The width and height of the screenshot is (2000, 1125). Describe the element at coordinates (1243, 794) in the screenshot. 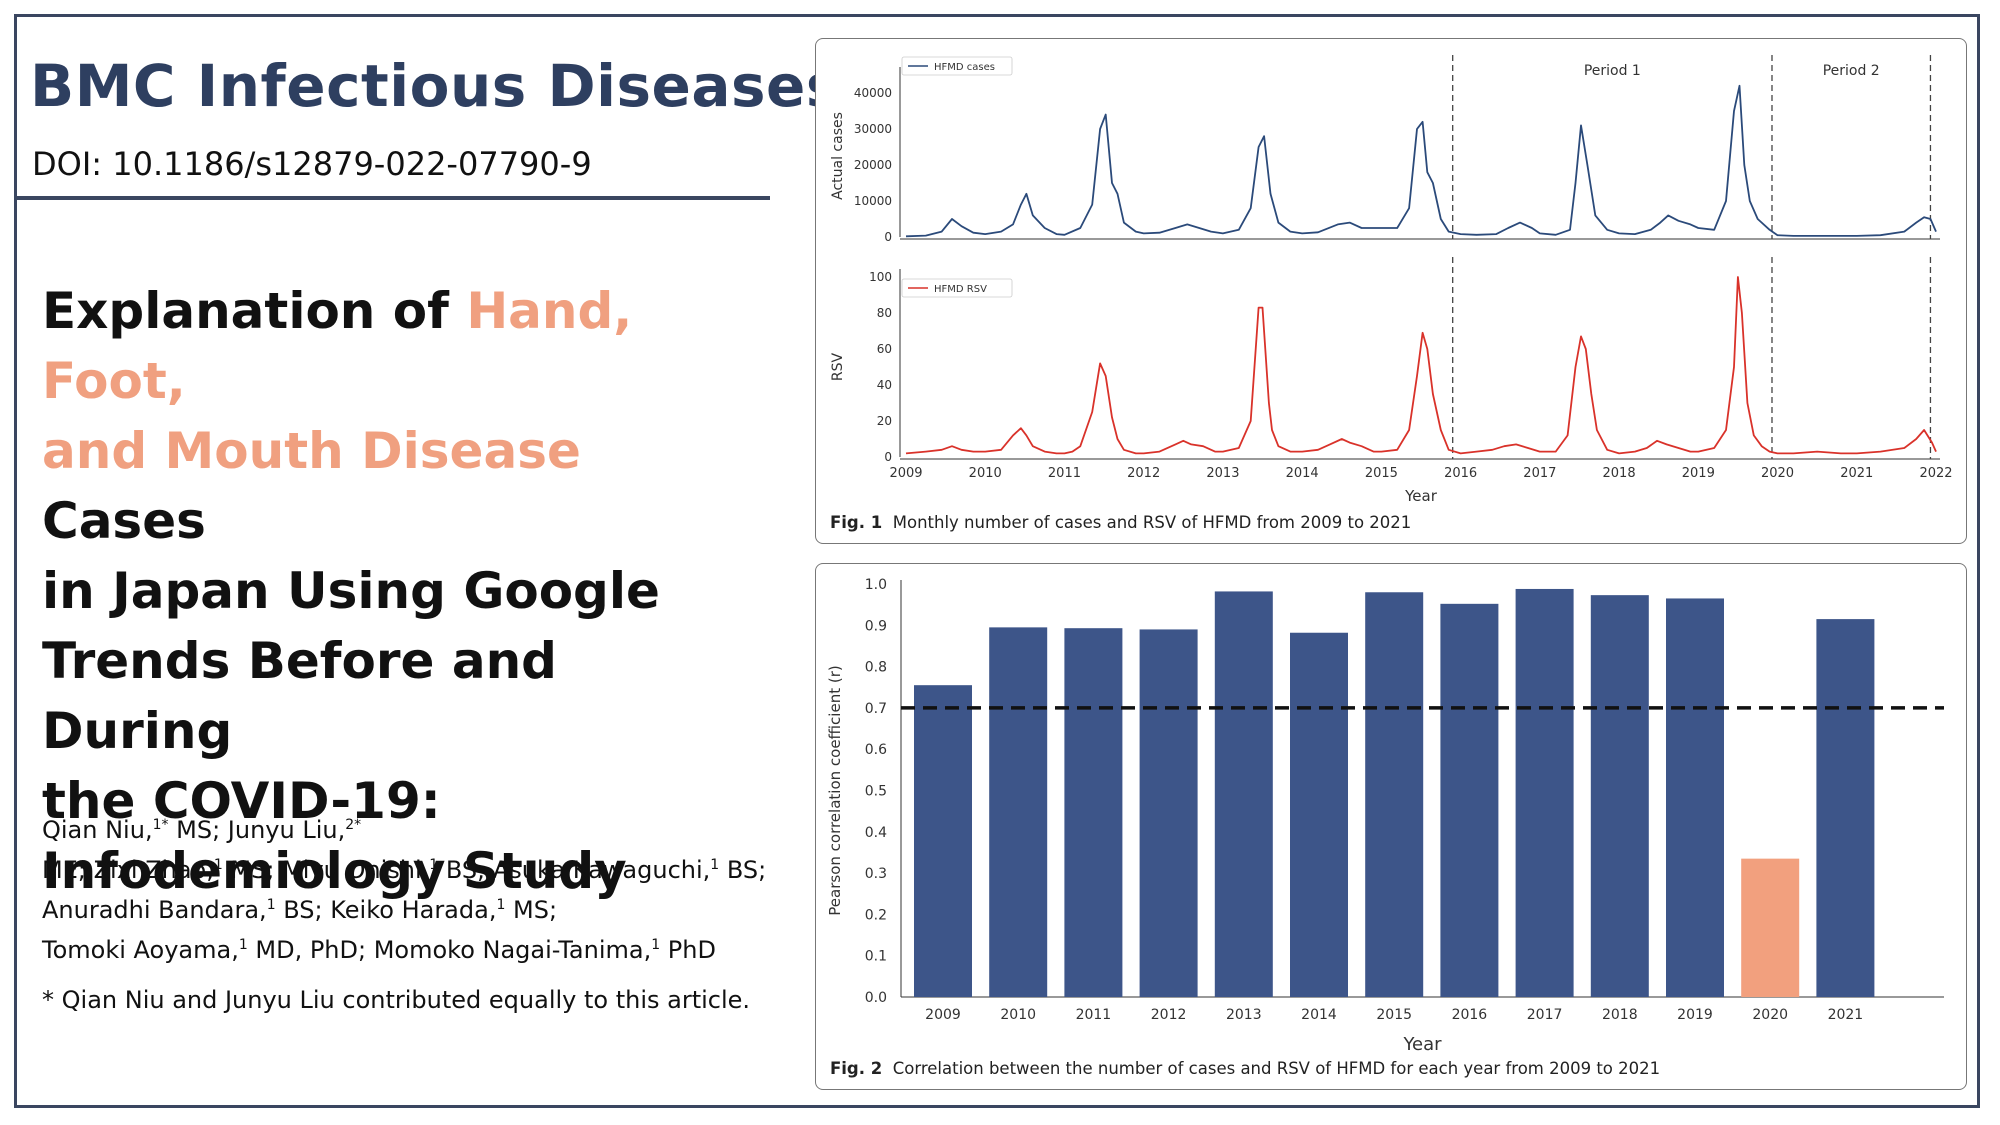

I see `bar-2013` at that location.